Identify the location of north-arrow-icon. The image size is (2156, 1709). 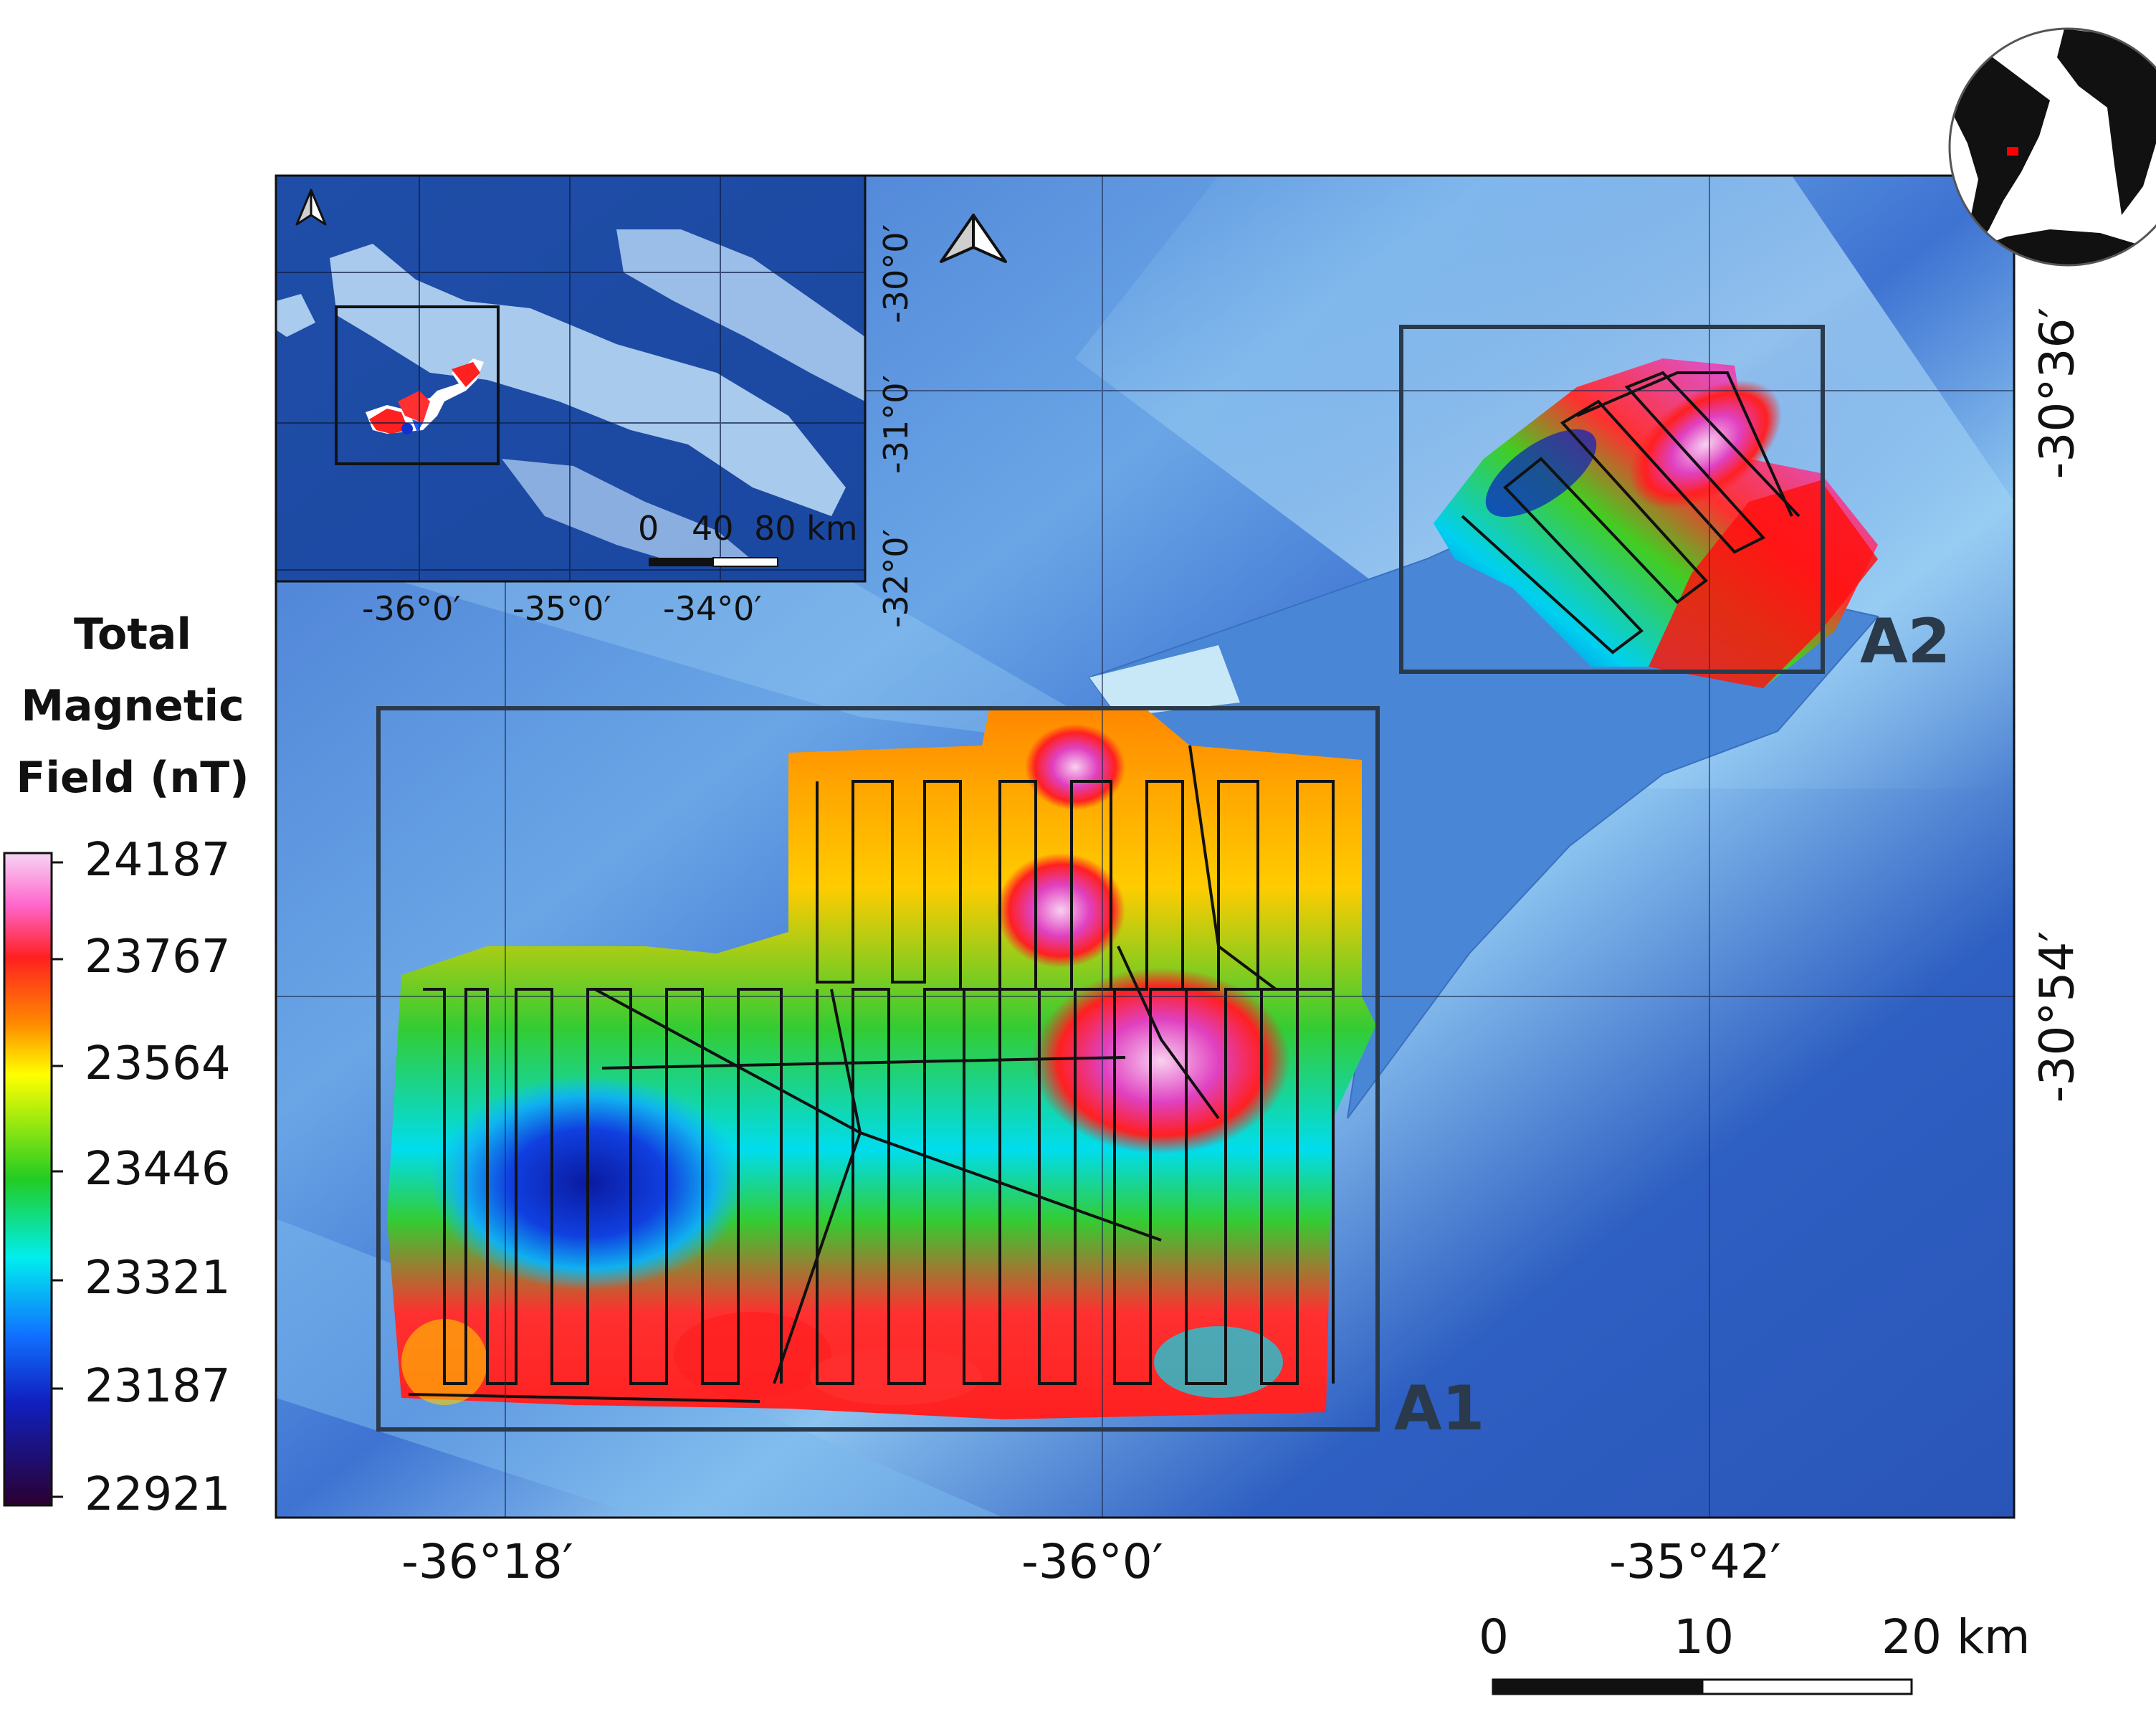
(973, 238).